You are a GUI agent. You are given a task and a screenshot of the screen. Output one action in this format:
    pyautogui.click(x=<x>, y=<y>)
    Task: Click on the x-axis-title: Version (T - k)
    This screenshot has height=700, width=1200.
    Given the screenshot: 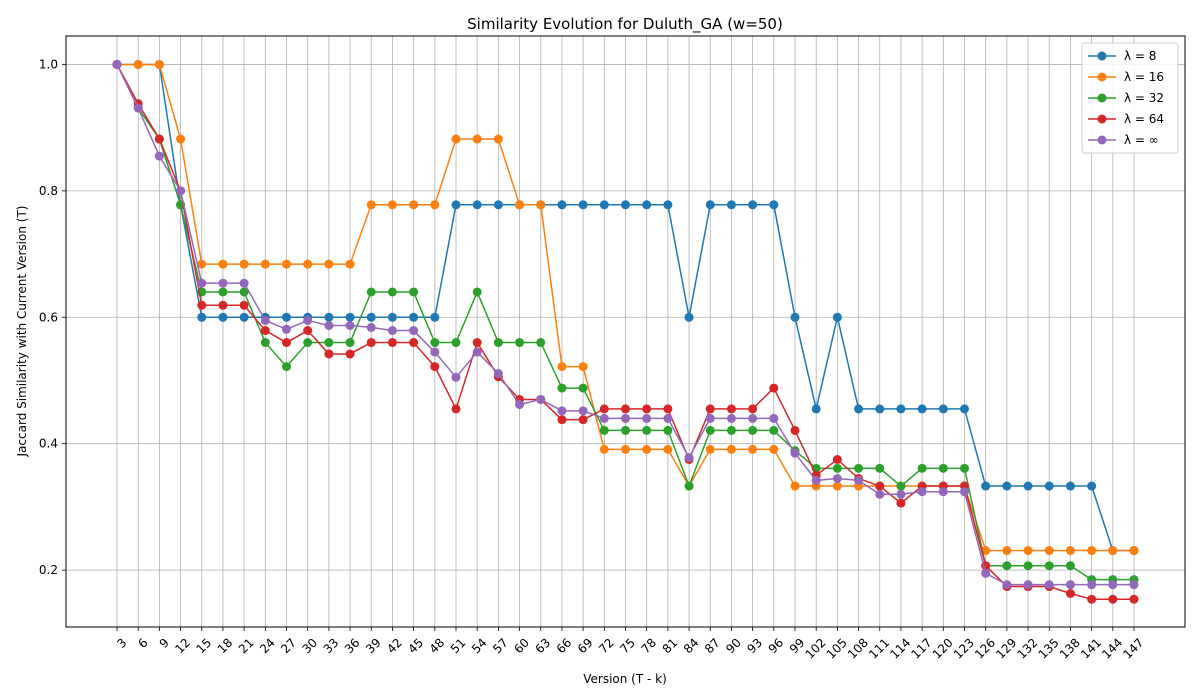 What is the action you would take?
    pyautogui.click(x=625, y=679)
    